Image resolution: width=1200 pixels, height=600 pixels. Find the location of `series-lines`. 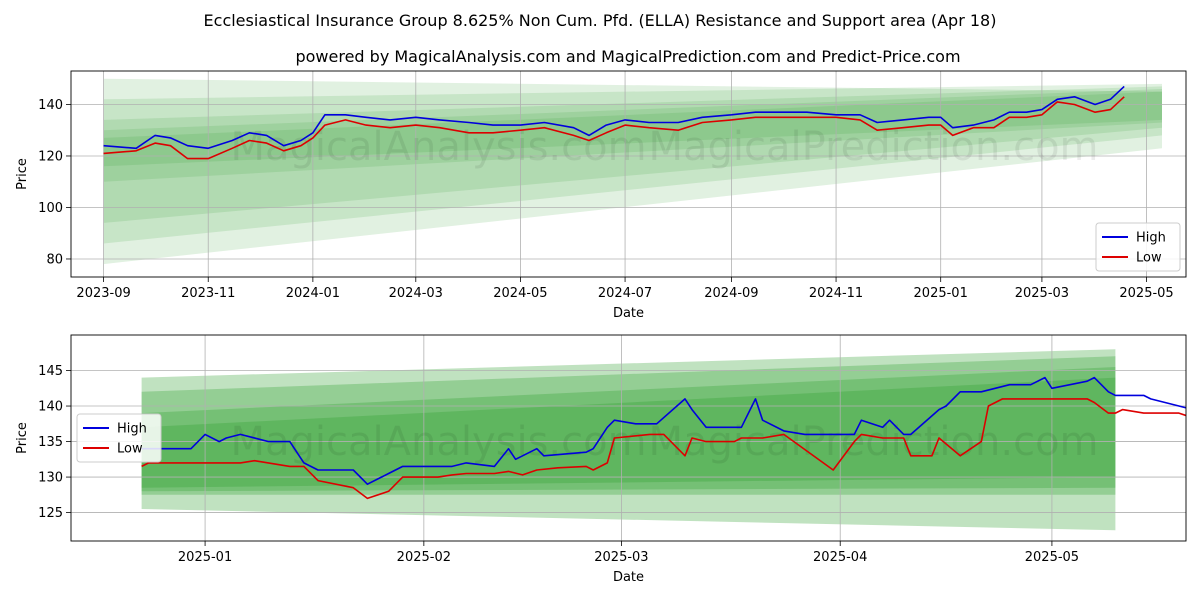

series-lines is located at coordinates (614, 122).